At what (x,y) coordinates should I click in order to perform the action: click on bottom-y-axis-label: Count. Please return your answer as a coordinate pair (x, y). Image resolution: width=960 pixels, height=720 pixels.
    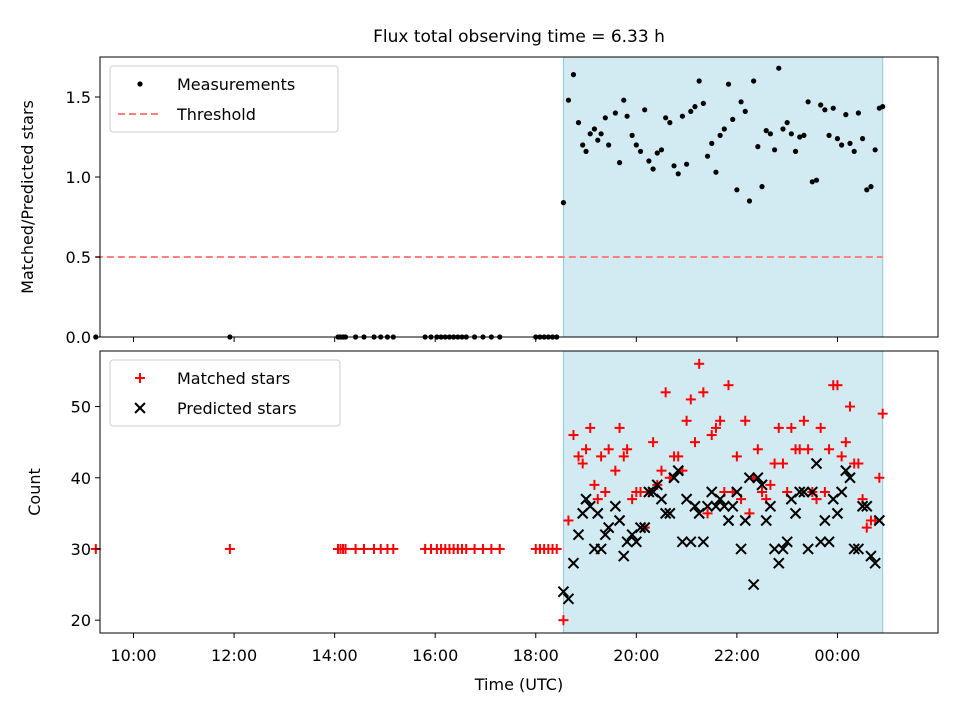
    Looking at the image, I should click on (34, 492).